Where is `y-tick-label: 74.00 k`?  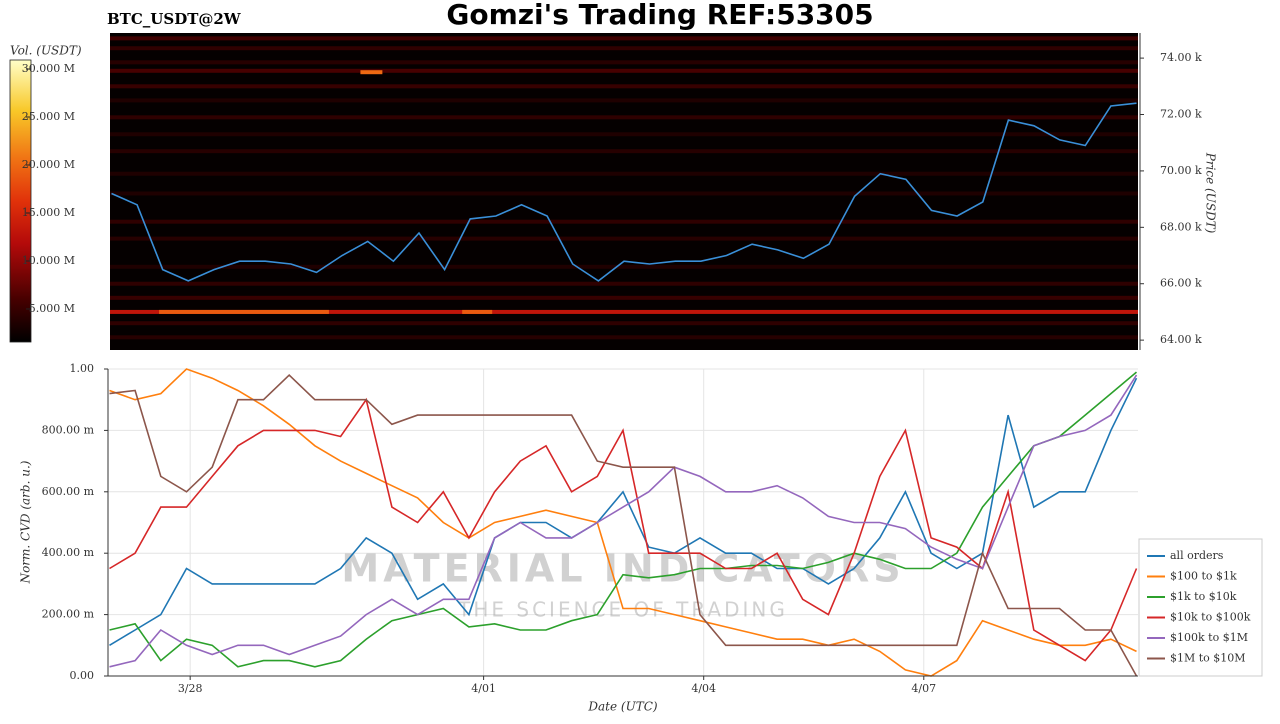
y-tick-label: 74.00 k is located at coordinates (1181, 57).